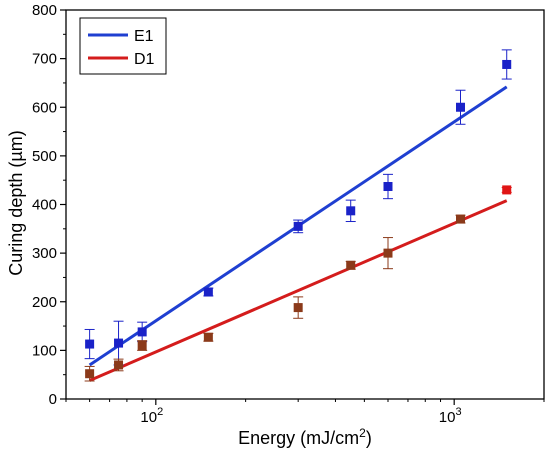  What do you see at coordinates (44, 205) in the screenshot?
I see `y-tick-label-400: 400` at bounding box center [44, 205].